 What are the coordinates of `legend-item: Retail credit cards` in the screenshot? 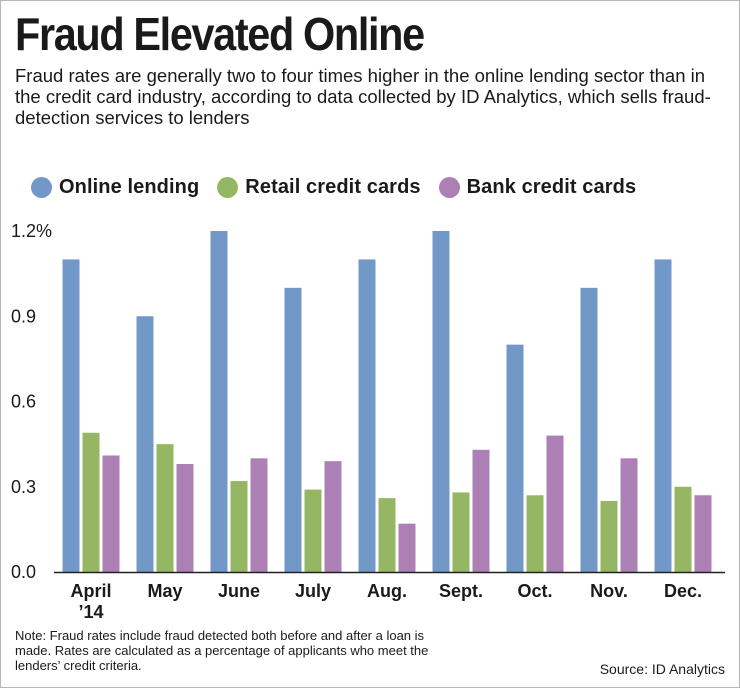 It's located at (319, 187).